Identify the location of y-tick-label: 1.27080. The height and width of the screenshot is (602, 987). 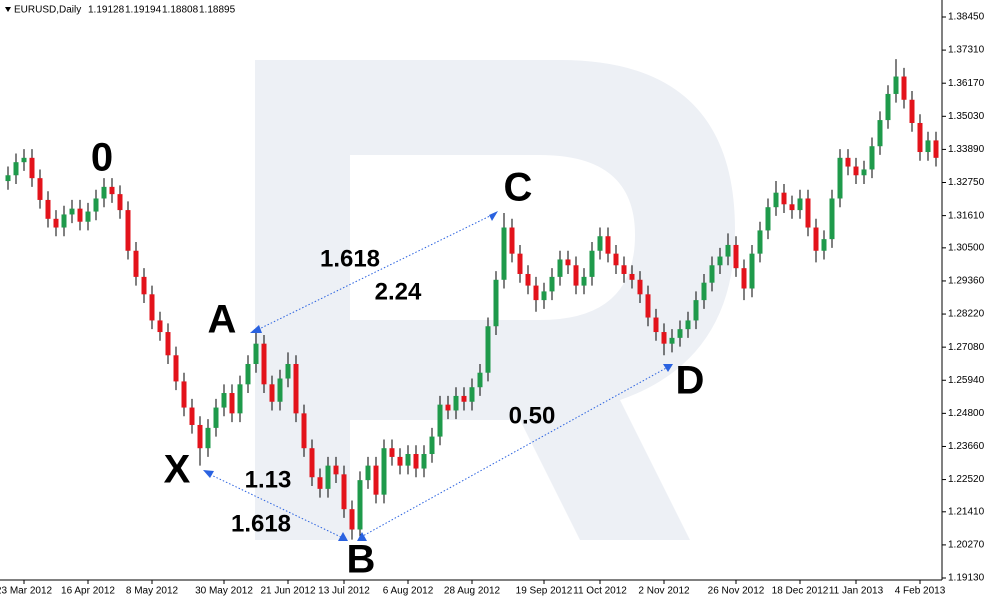
(966, 347).